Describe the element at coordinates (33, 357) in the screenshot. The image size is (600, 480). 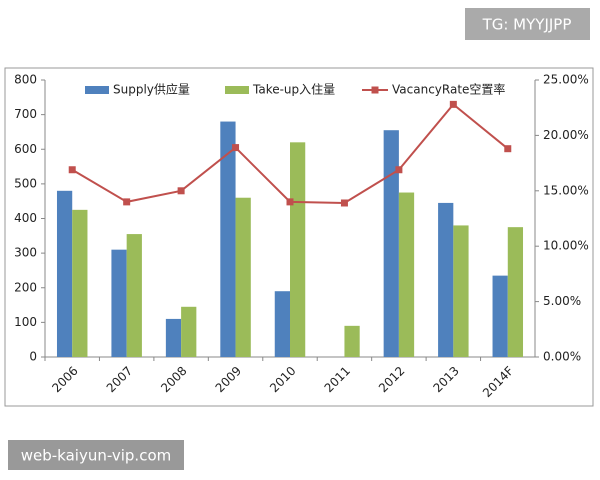
I see `y-tick-label: 0` at that location.